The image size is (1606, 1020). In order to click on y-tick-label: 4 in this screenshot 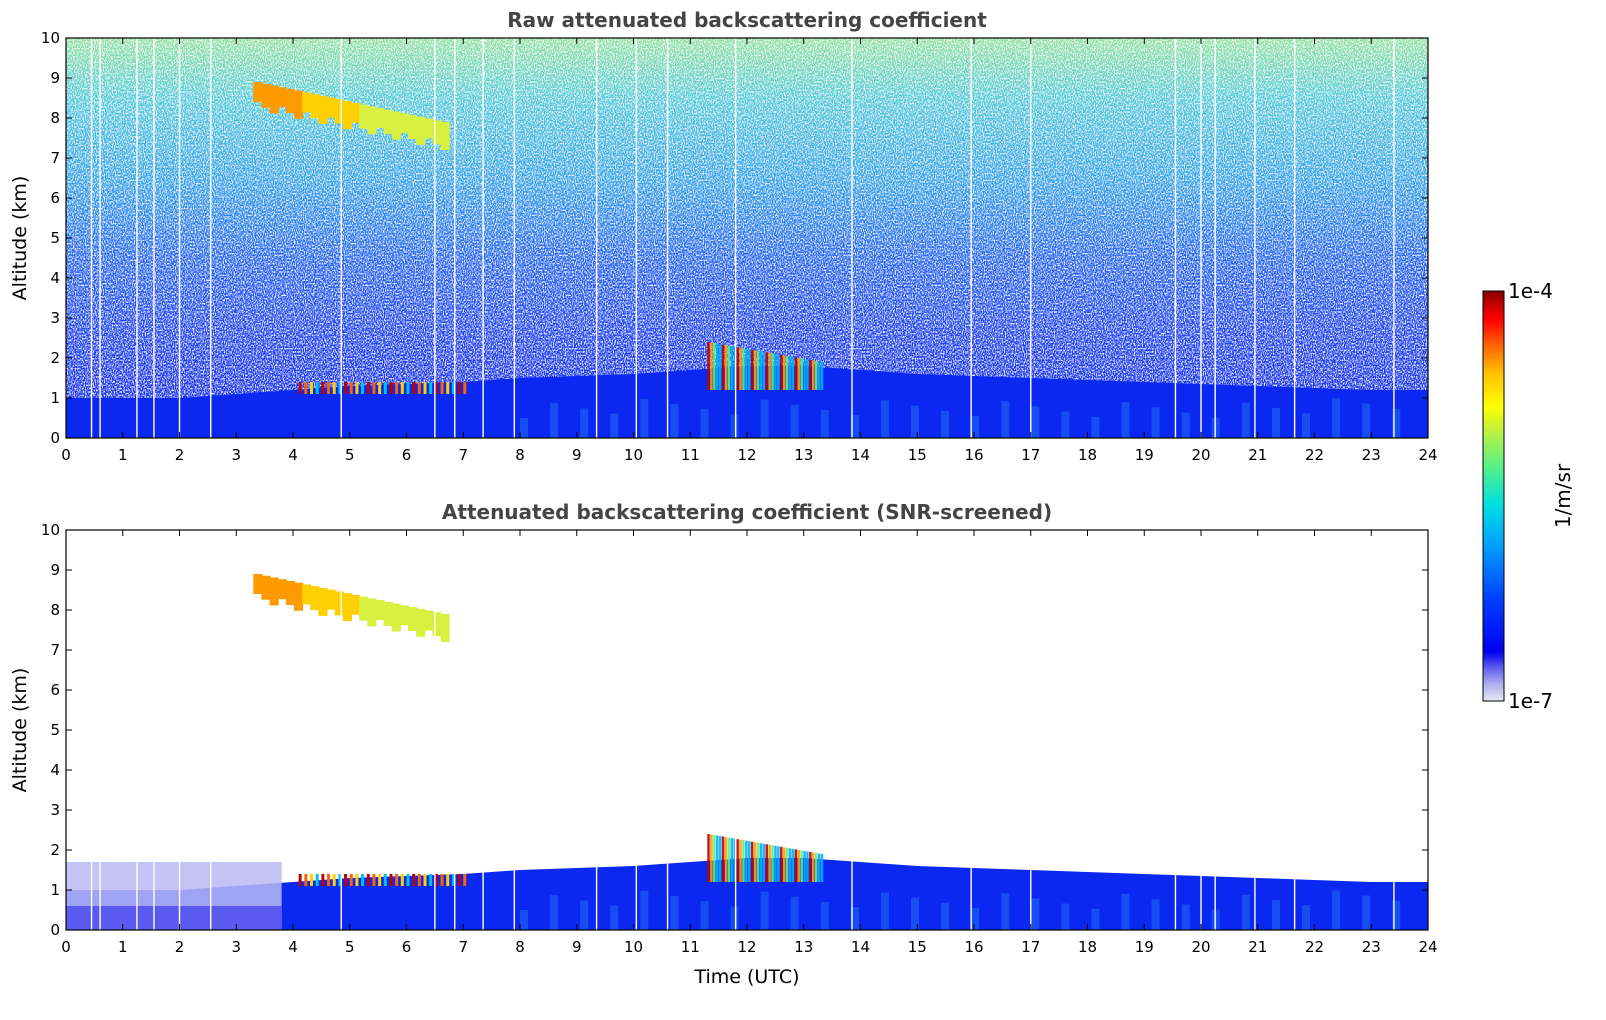, I will do `click(55, 278)`.